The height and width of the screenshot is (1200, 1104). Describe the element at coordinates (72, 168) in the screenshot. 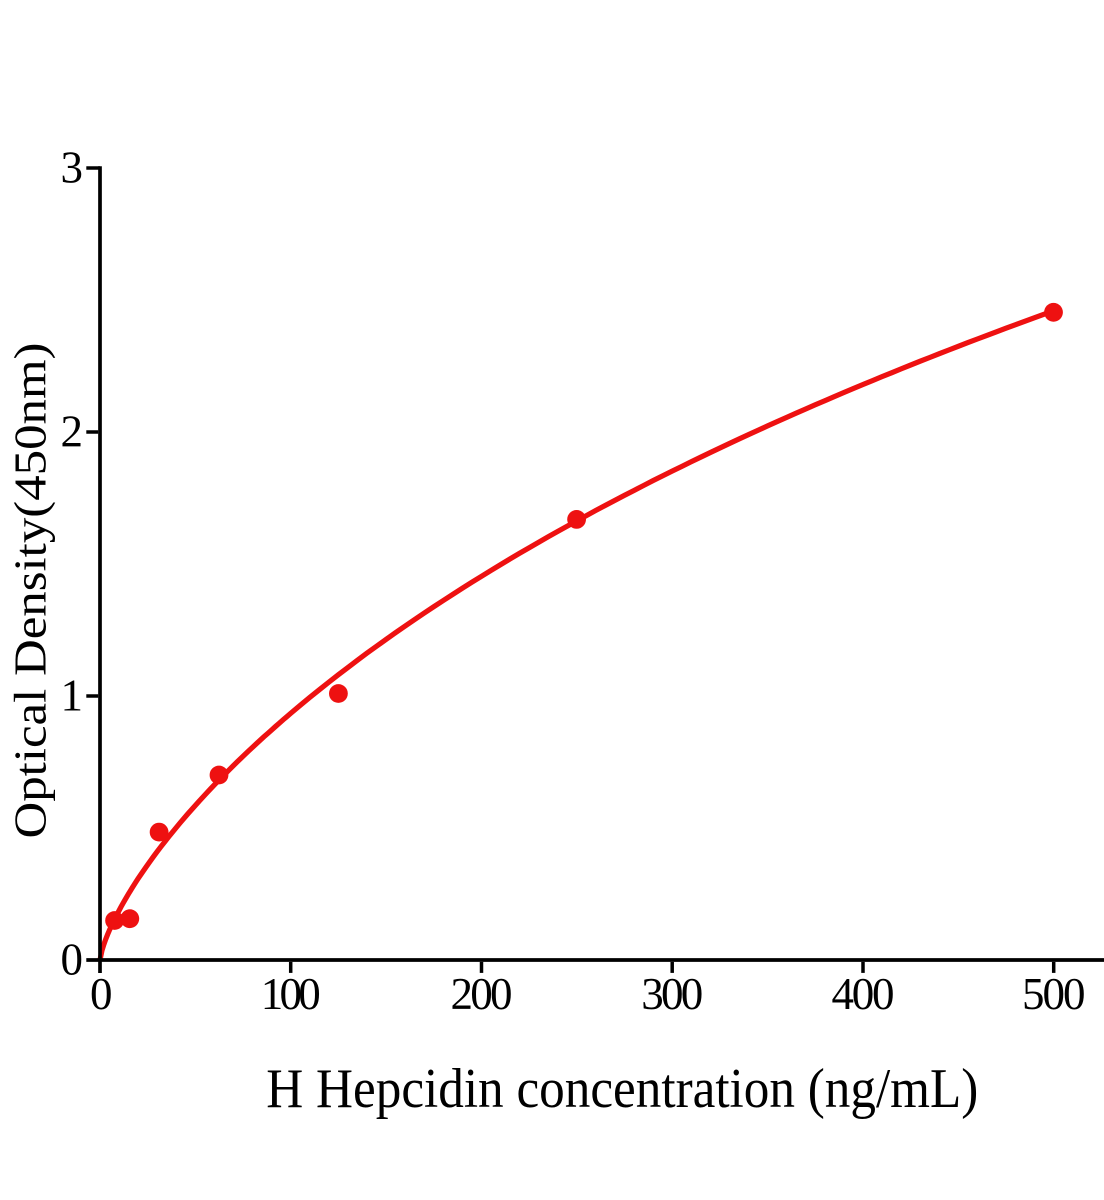

I see `svg-text: 3` at that location.